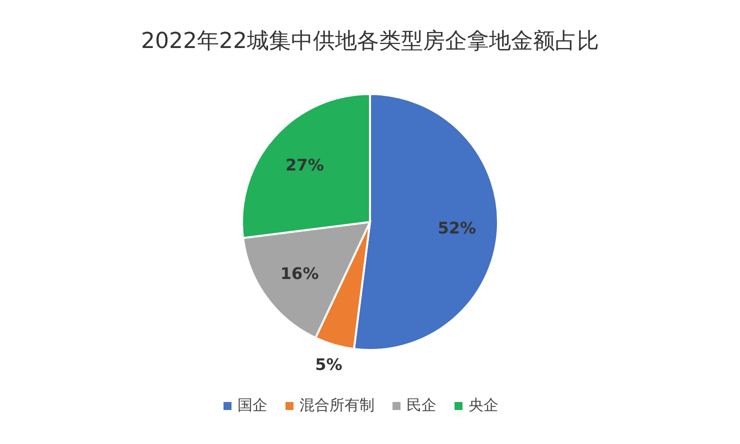 The height and width of the screenshot is (444, 740). What do you see at coordinates (328, 364) in the screenshot?
I see `data-label: 5%` at bounding box center [328, 364].